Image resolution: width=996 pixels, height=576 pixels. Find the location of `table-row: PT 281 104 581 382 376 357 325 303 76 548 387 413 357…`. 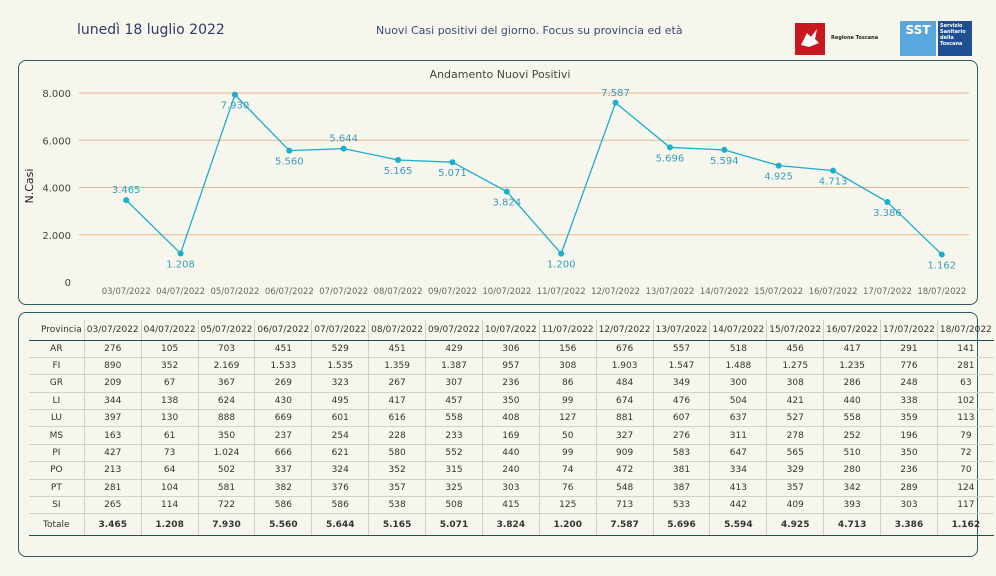

table-row: PT 281 104 581 382 376 357 325 303 76 548 387 413 357… is located at coordinates (511, 488).